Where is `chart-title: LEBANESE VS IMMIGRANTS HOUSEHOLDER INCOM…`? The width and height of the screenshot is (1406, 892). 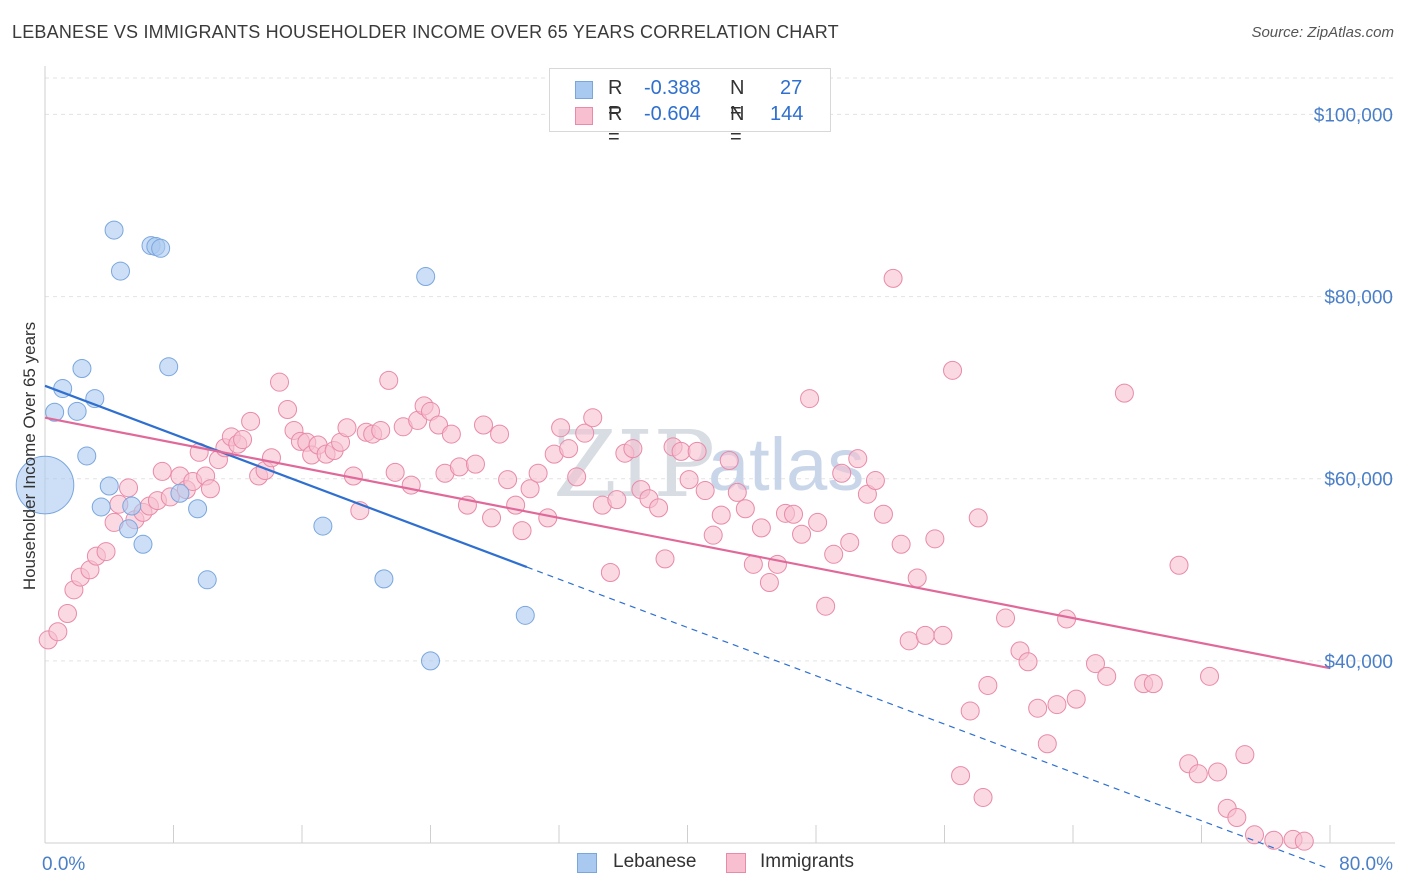 chart-title: LEBANESE VS IMMIGRANTS HOUSEHOLDER INCOM… is located at coordinates (425, 32).